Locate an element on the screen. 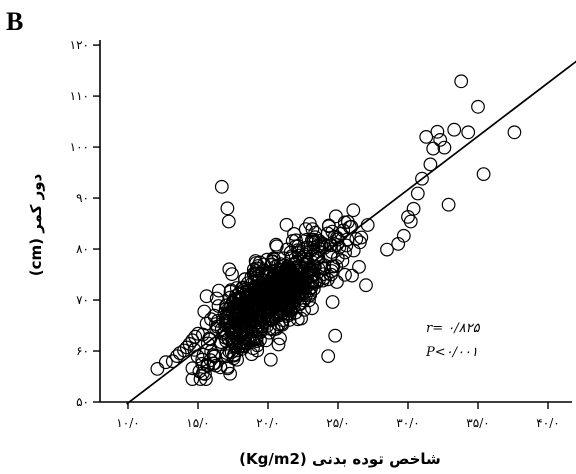 This screenshot has height=474, width=576. x-tick-label: ۲۵/۰ is located at coordinates (337, 423).